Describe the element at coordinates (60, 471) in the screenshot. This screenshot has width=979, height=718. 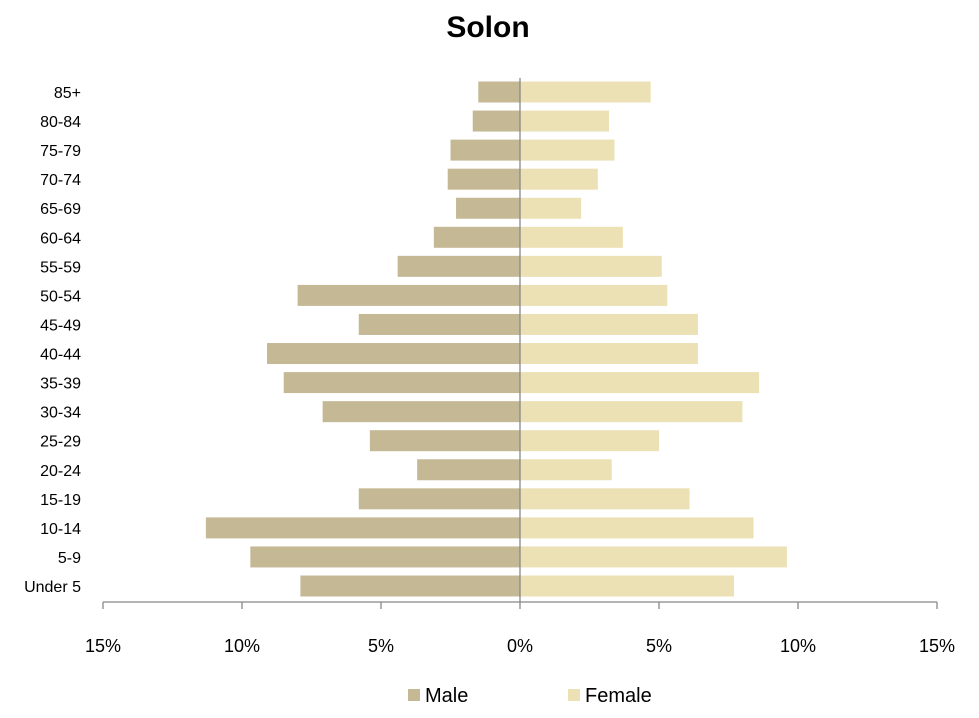
I see `y-tick-label: 20-24` at that location.